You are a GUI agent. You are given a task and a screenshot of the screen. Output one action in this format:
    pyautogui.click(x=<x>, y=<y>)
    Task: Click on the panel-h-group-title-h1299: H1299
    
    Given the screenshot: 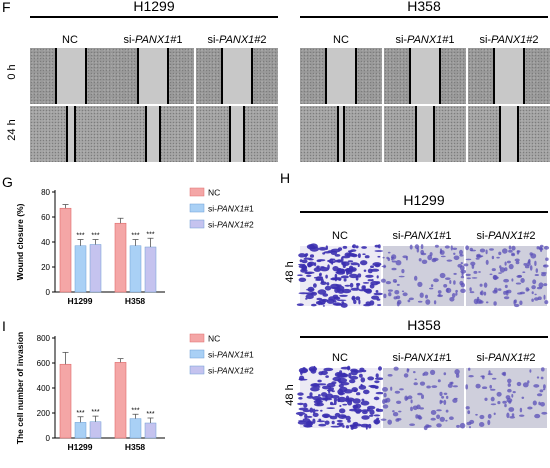 What is the action you would take?
    pyautogui.click(x=424, y=200)
    